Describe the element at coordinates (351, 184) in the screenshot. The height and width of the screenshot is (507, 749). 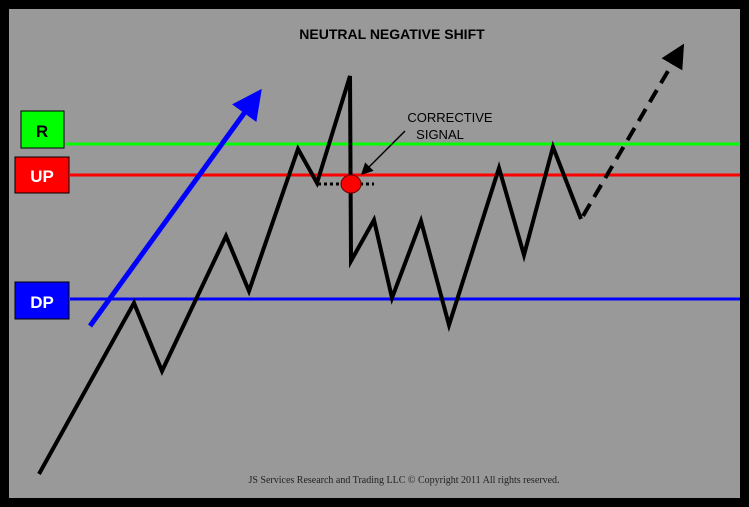
I see `corrective-signal-dot` at that location.